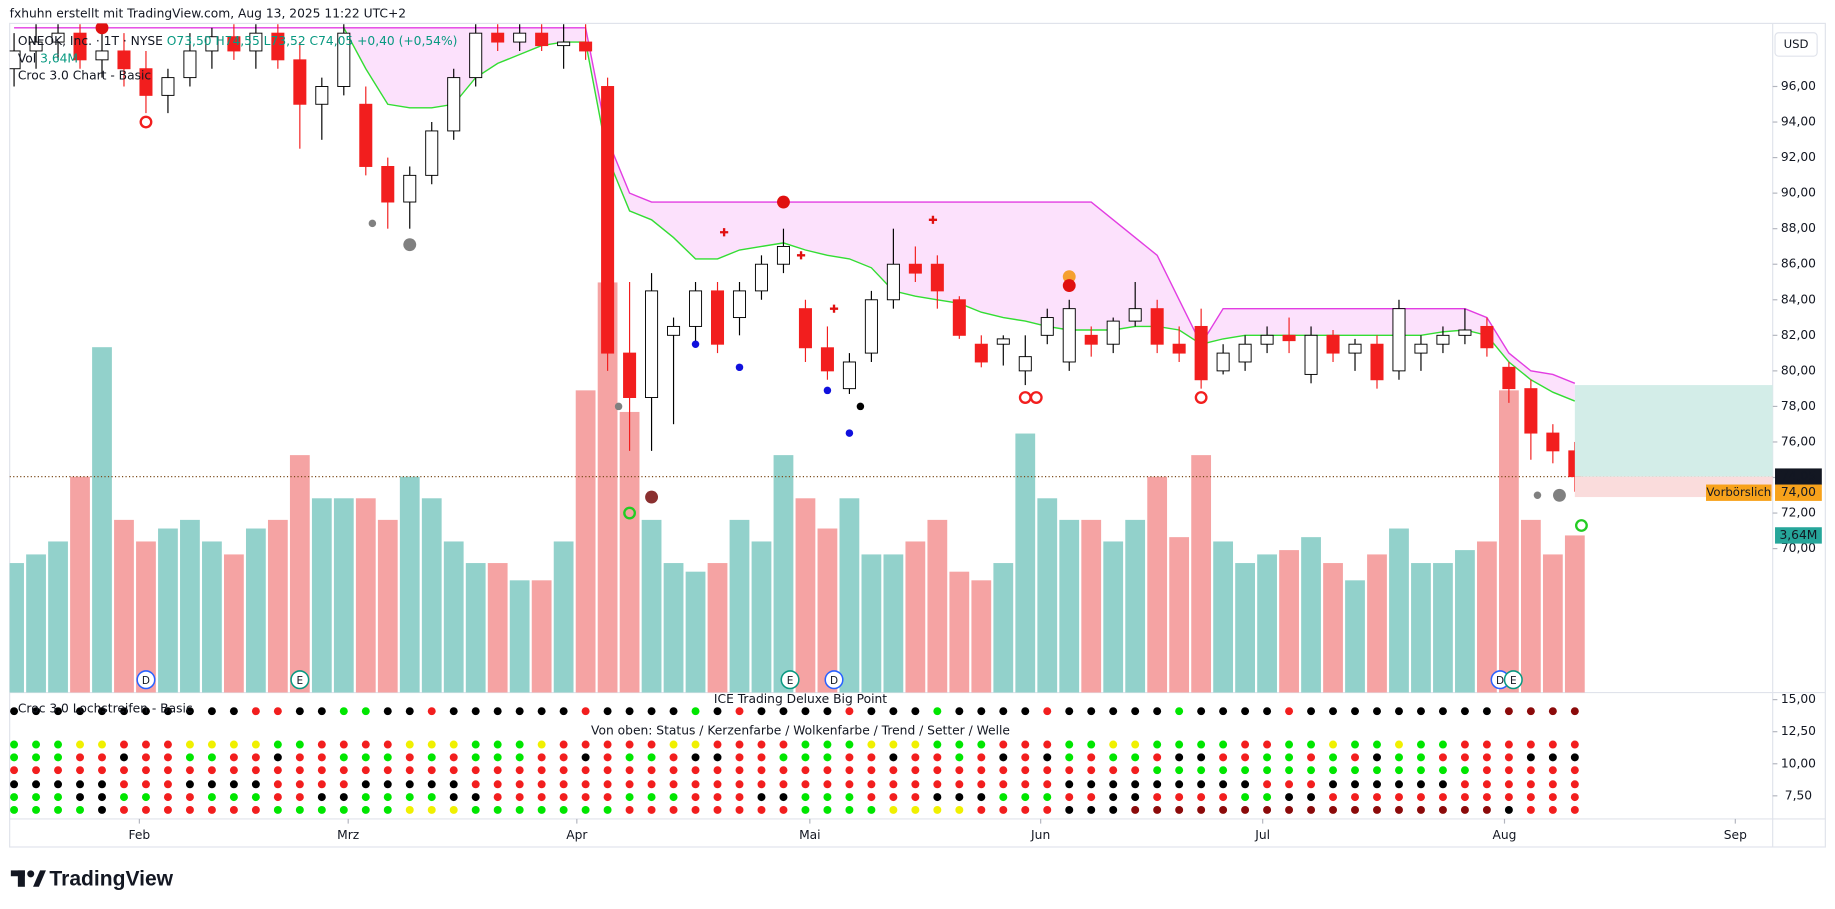 The height and width of the screenshot is (909, 1835). I want to click on signal-cross, so click(801, 255).